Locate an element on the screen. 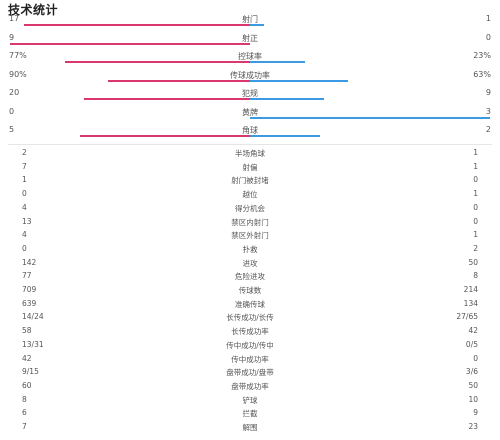 The height and width of the screenshot is (440, 500). away-value: 9 is located at coordinates (488, 92).